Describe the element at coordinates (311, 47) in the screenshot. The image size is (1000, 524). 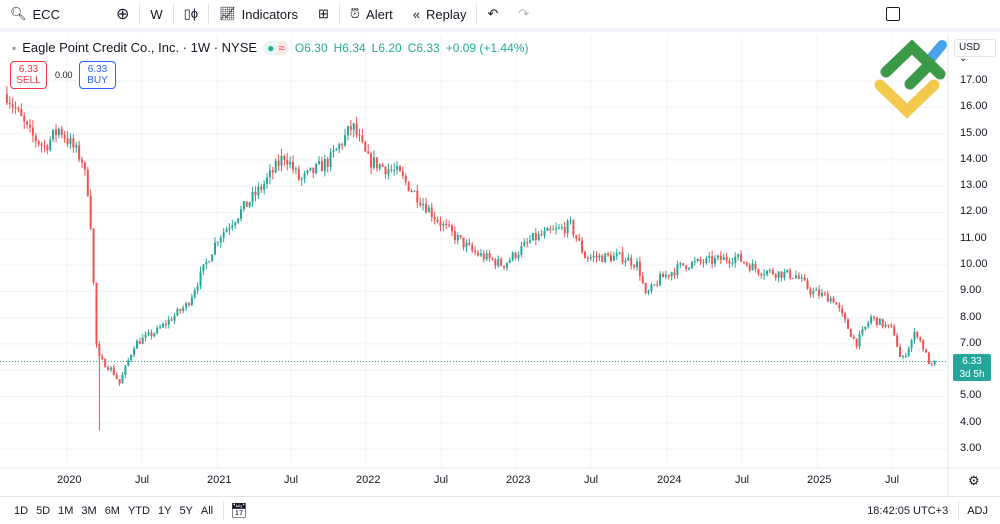
I see `open-value: O6.30` at that location.